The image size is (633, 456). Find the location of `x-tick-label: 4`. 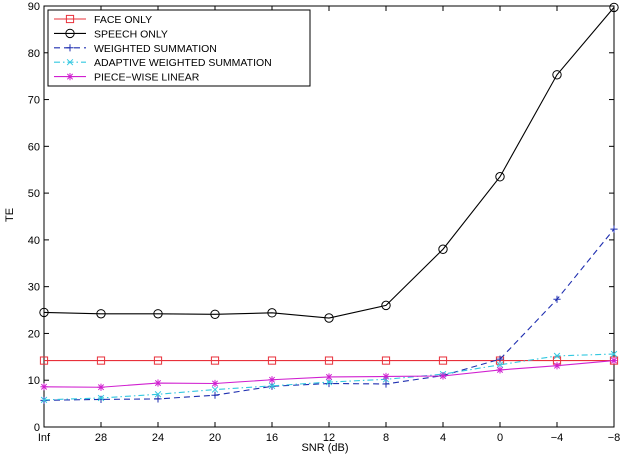

x-tick-label: 4 is located at coordinates (443, 438).